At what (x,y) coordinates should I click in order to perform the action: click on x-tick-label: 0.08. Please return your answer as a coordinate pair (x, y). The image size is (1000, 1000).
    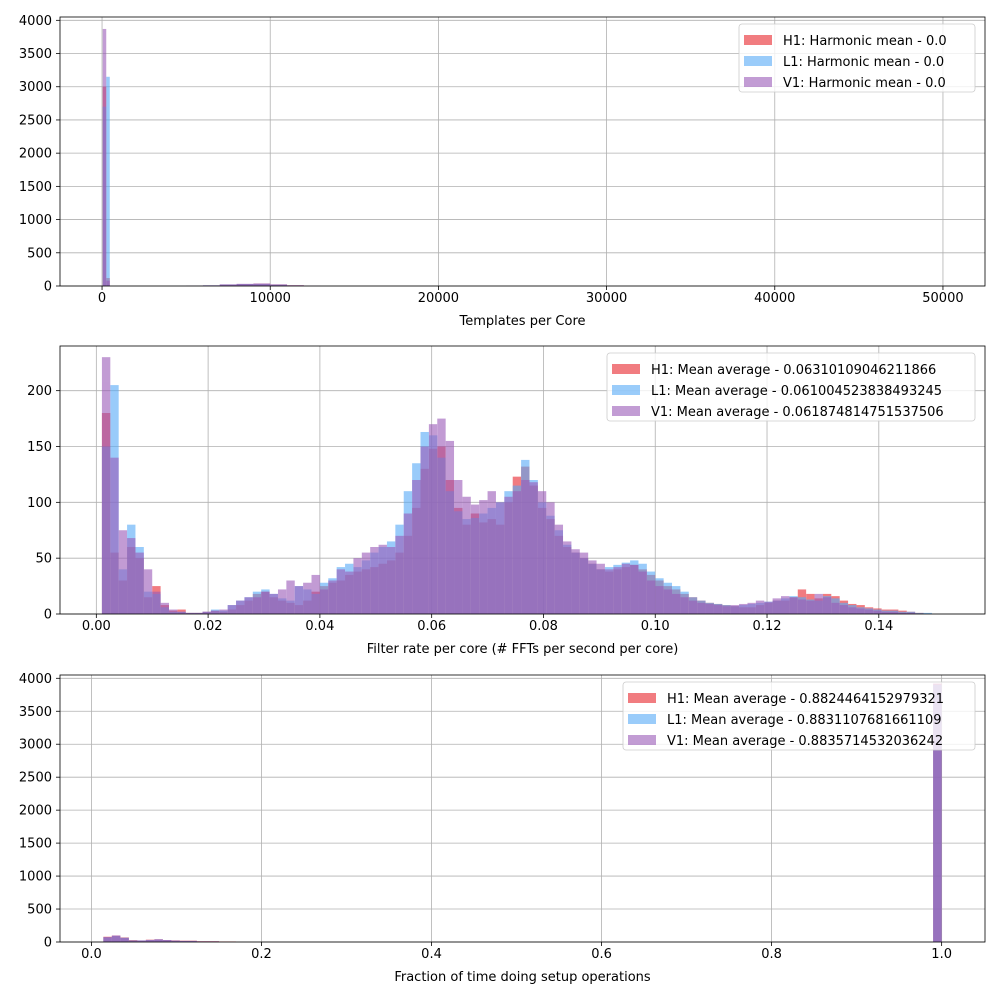
    Looking at the image, I should click on (543, 626).